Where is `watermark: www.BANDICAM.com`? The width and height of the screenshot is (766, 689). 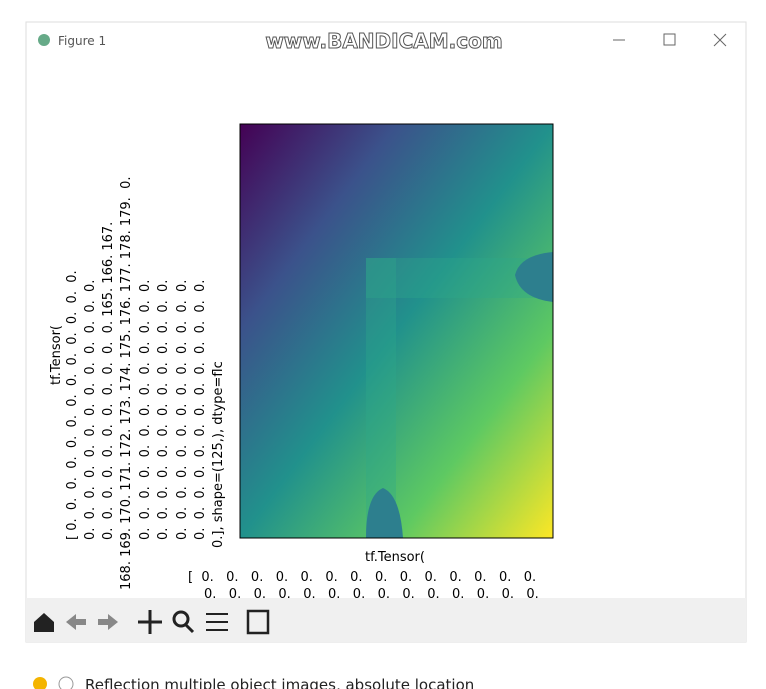 watermark: www.BANDICAM.com is located at coordinates (383, 41).